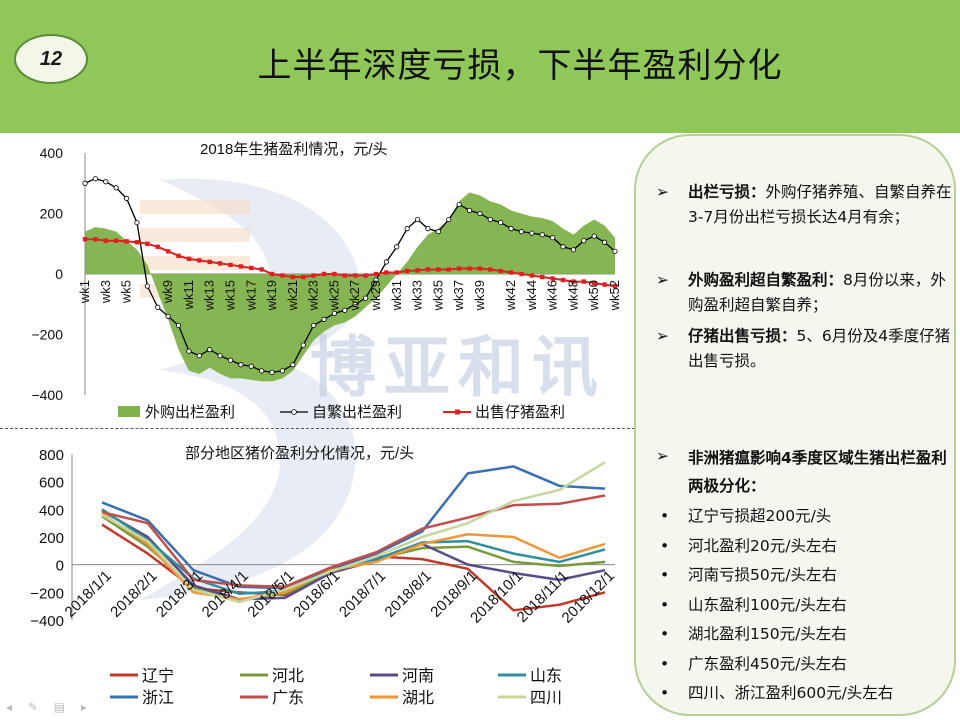  Describe the element at coordinates (820, 204) in the screenshot. I see `note-text: 外购仔猪养殖、自繁自养在3-7月份出栏亏损长达4月有余；` at that location.